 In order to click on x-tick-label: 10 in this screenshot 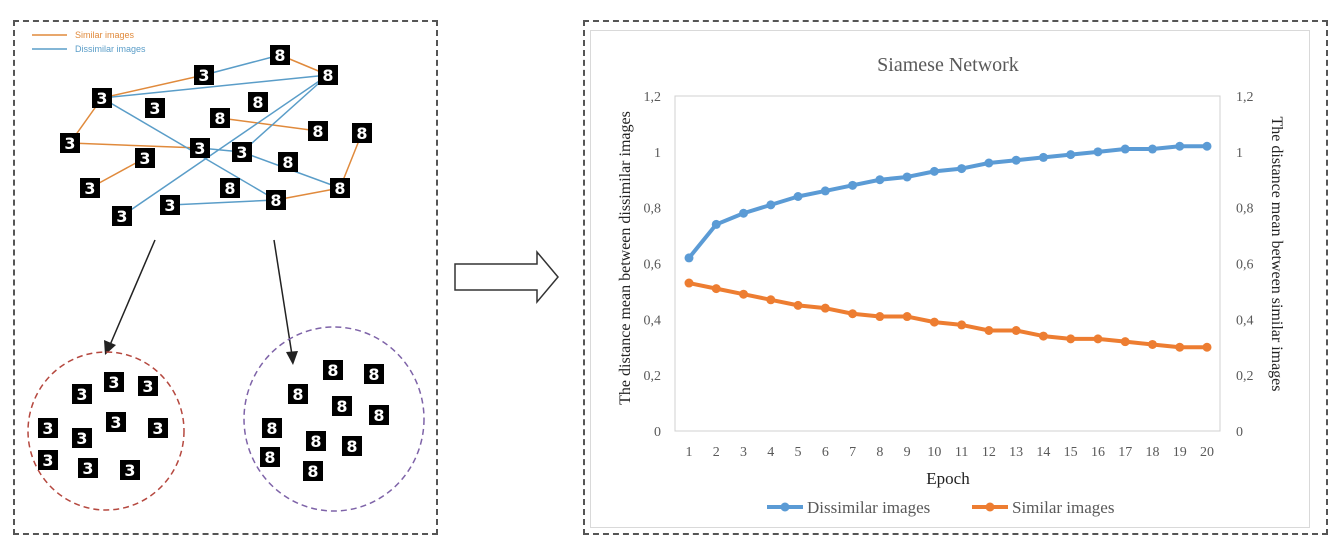, I will do `click(934, 452)`.